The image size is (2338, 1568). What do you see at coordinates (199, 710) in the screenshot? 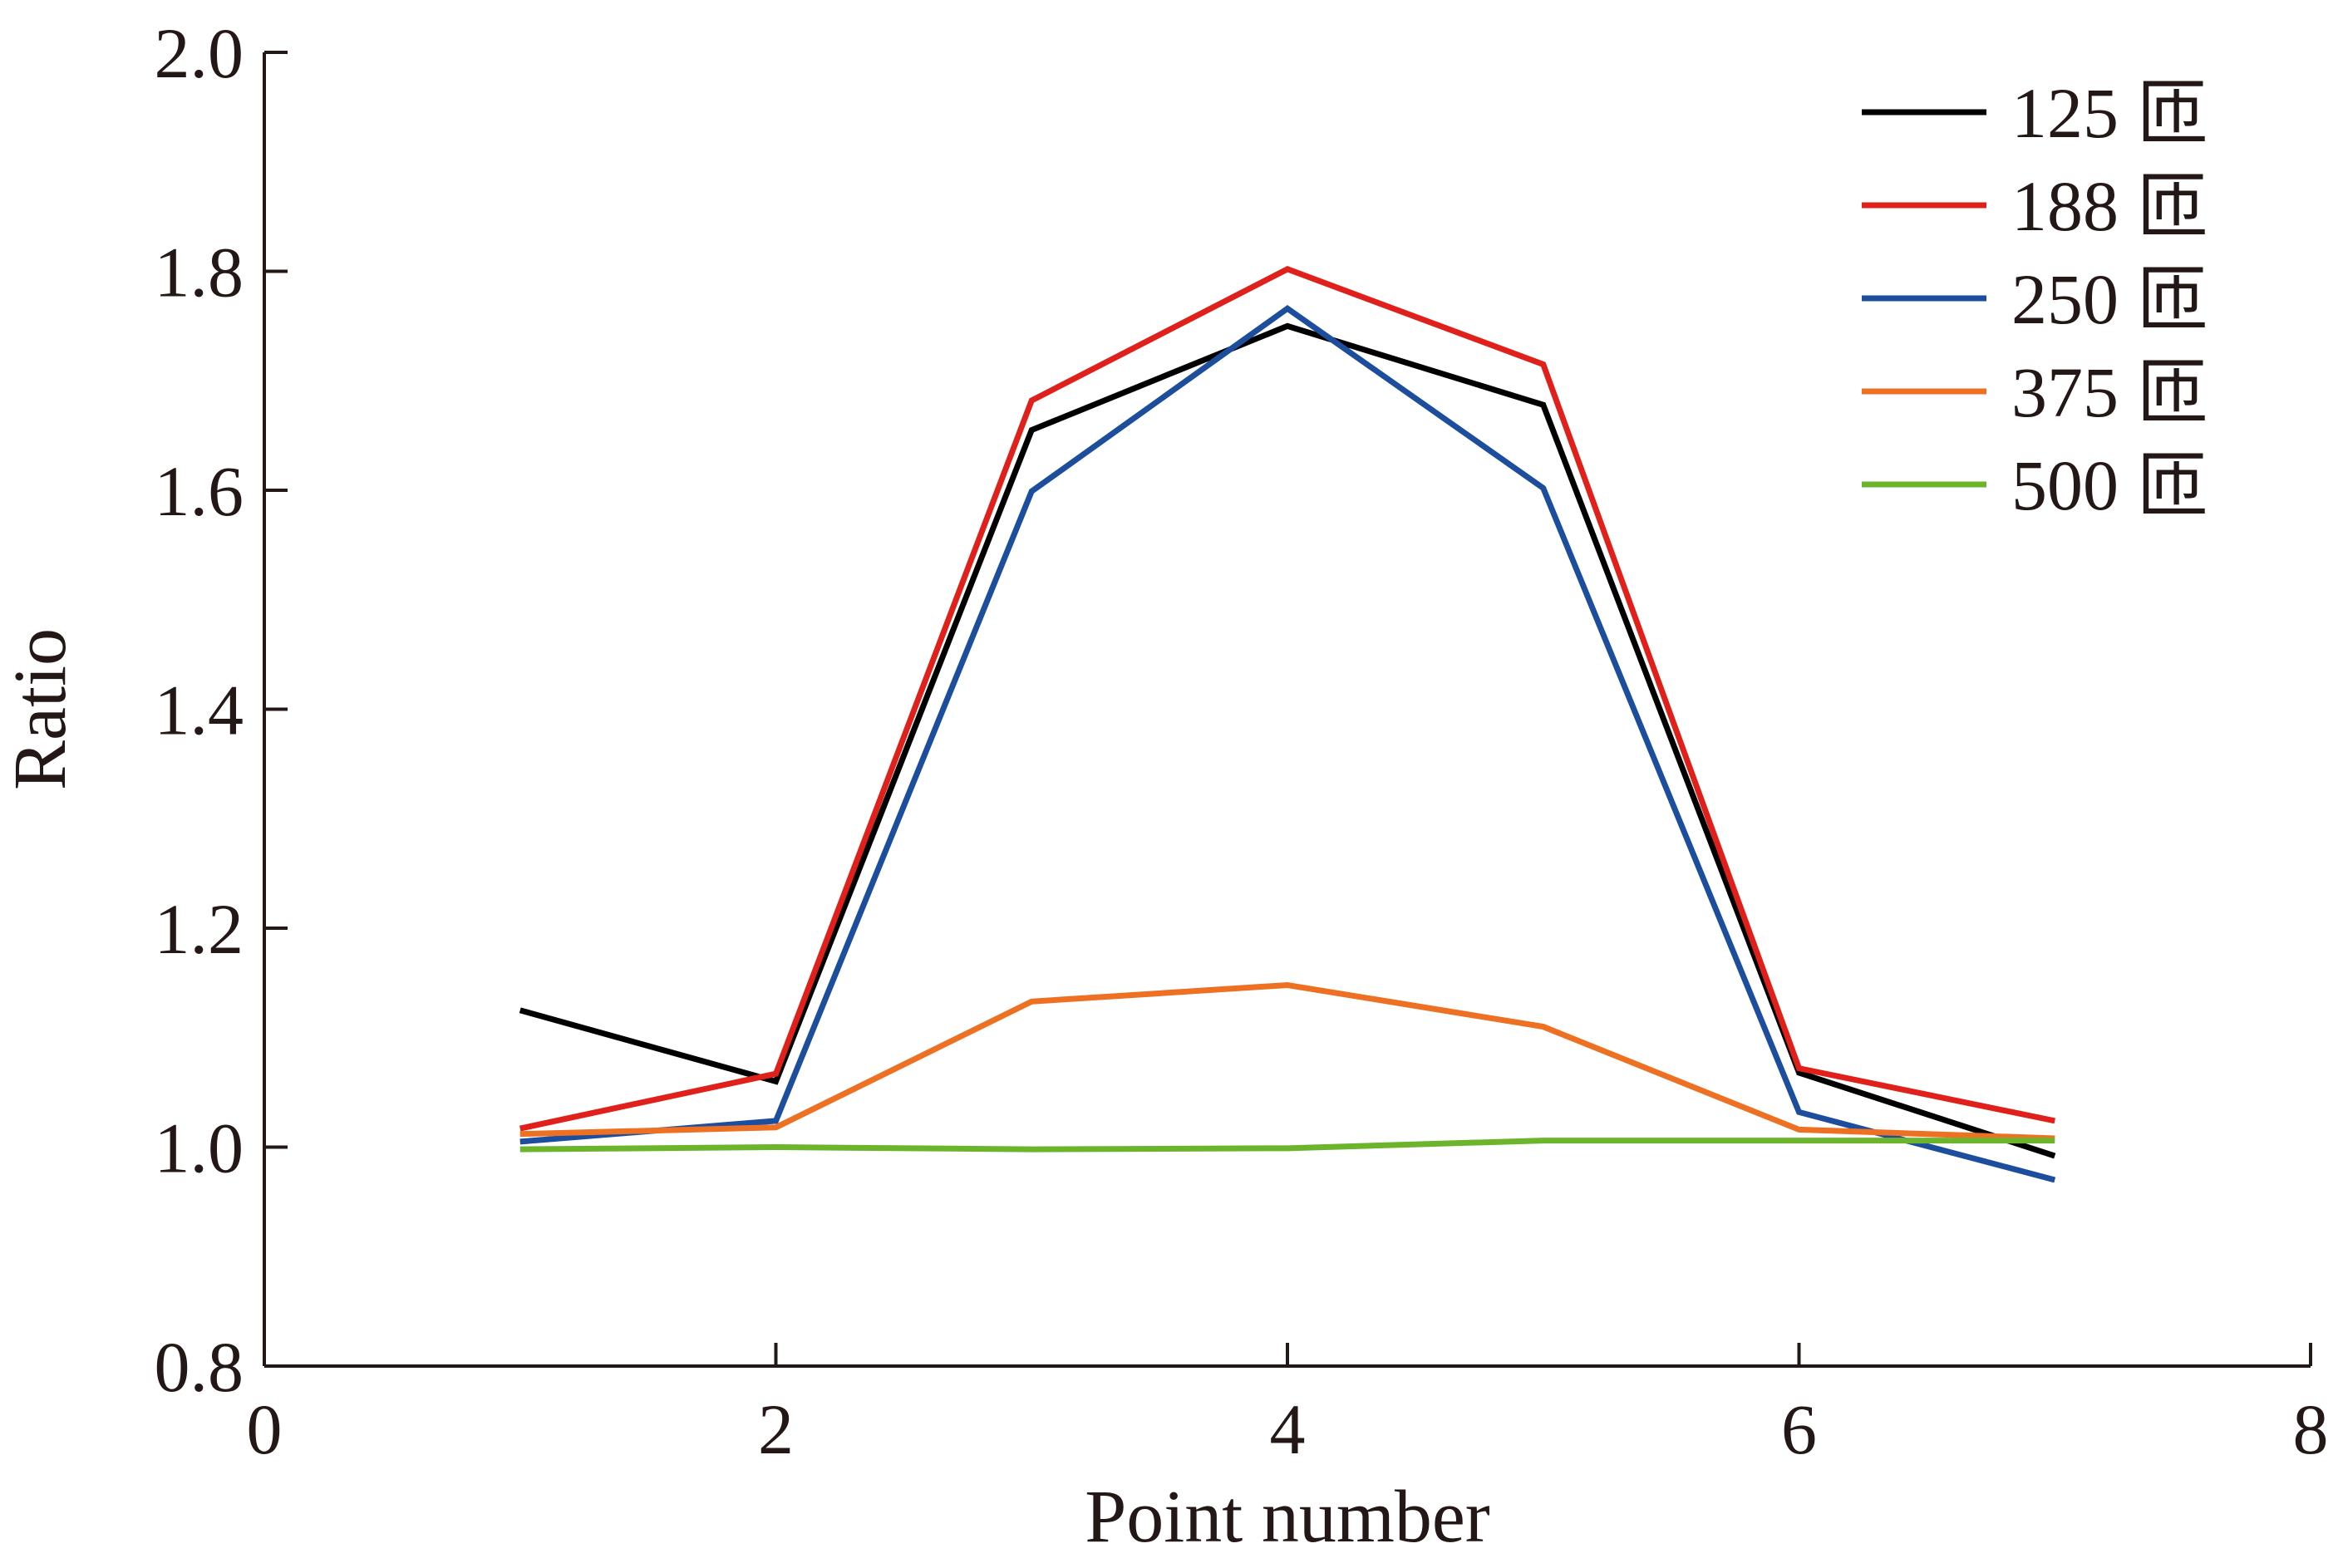
I see `y-tick-label: 1.4` at bounding box center [199, 710].